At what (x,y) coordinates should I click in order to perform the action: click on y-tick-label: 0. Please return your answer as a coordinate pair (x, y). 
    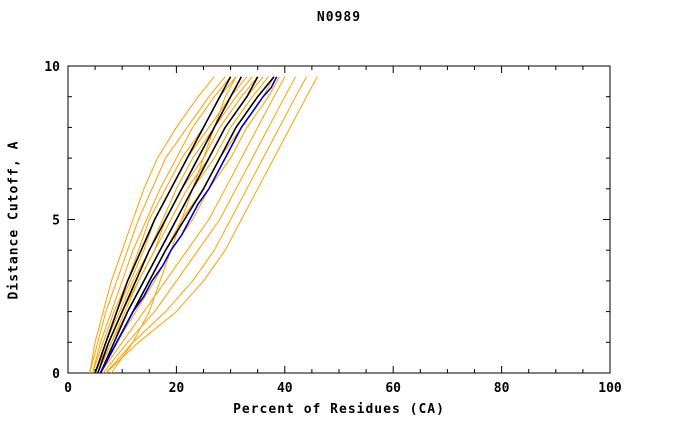
    Looking at the image, I should click on (56, 374).